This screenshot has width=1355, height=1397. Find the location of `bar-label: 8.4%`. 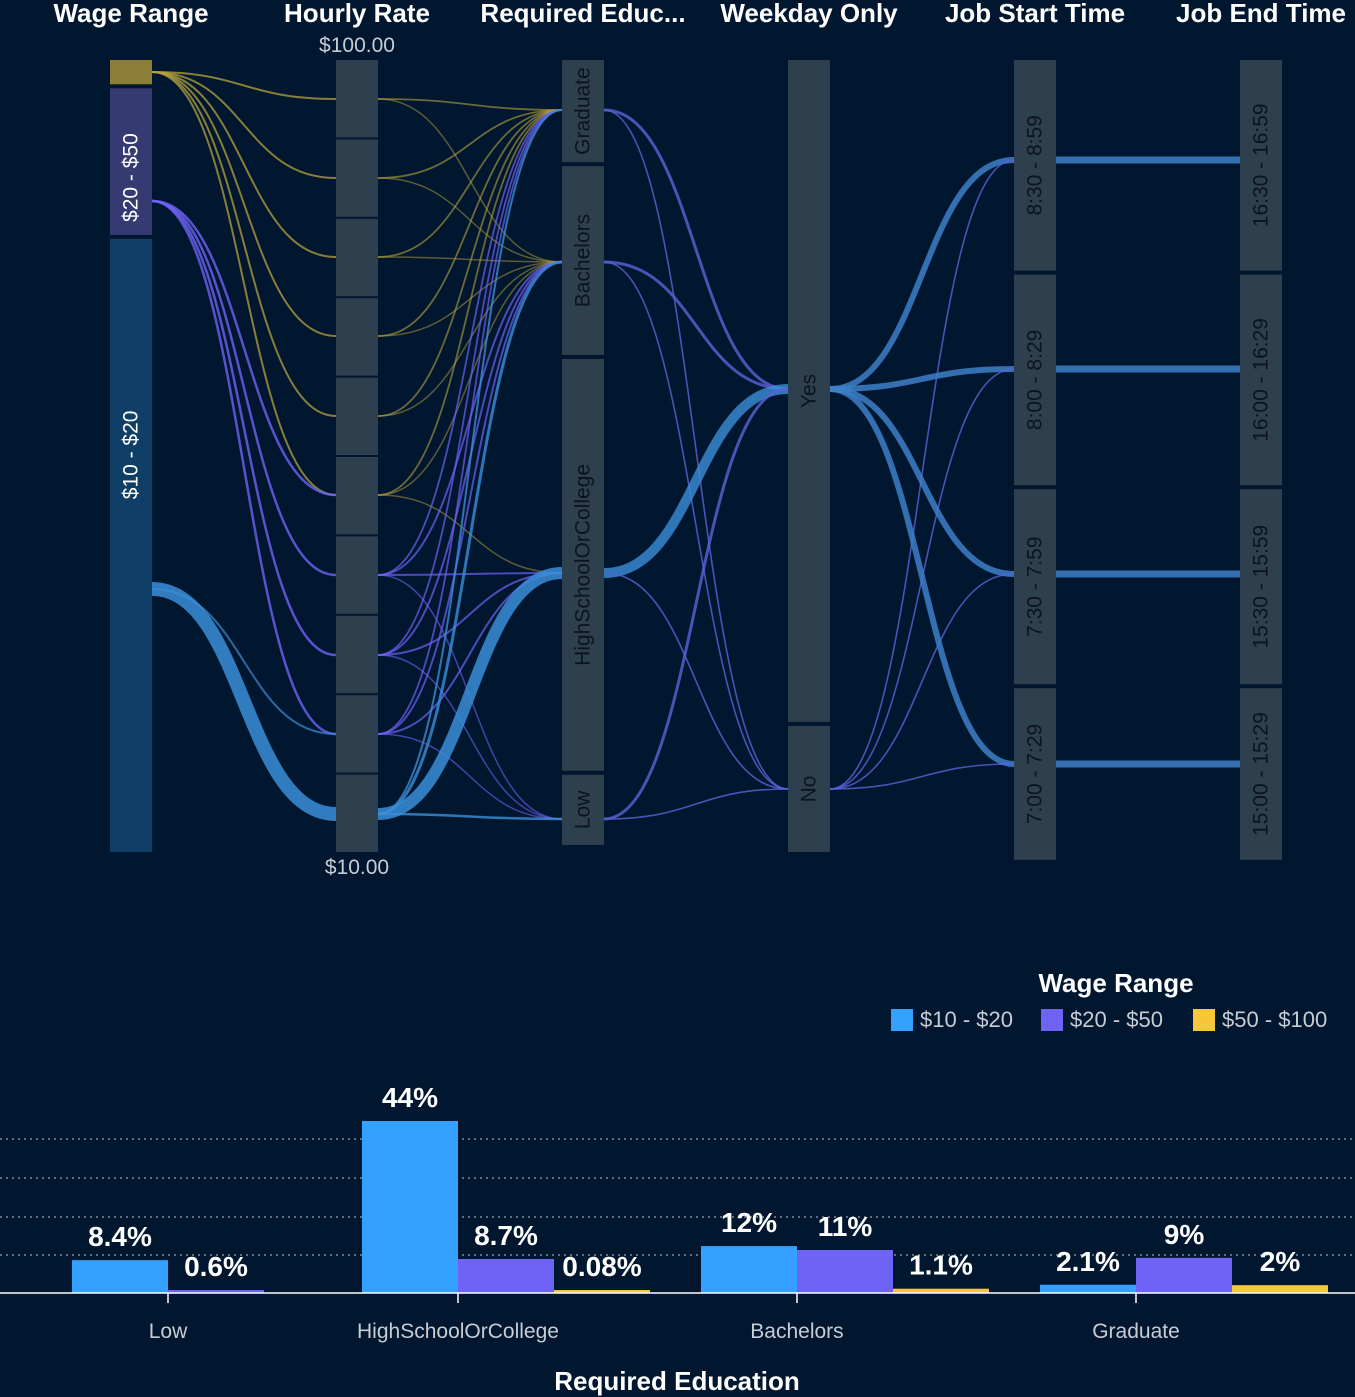

bar-label: 8.4% is located at coordinates (120, 1236).